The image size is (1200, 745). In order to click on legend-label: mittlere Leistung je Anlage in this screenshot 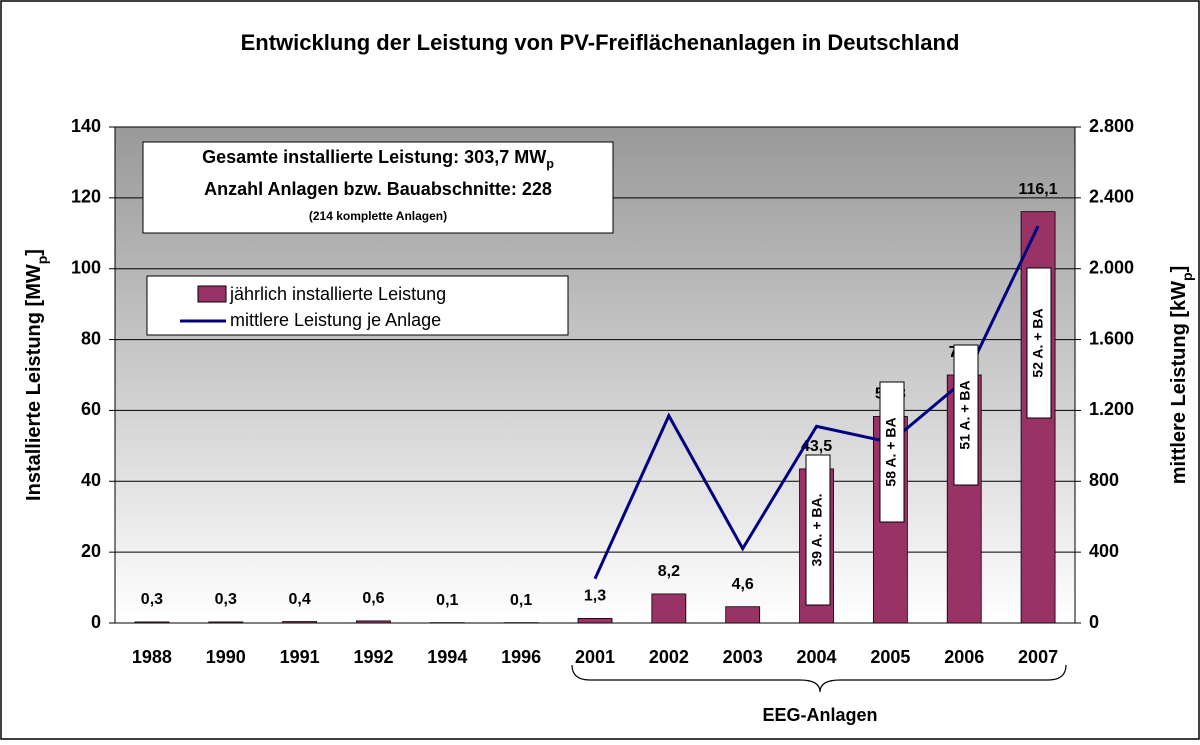, I will do `click(335, 320)`.